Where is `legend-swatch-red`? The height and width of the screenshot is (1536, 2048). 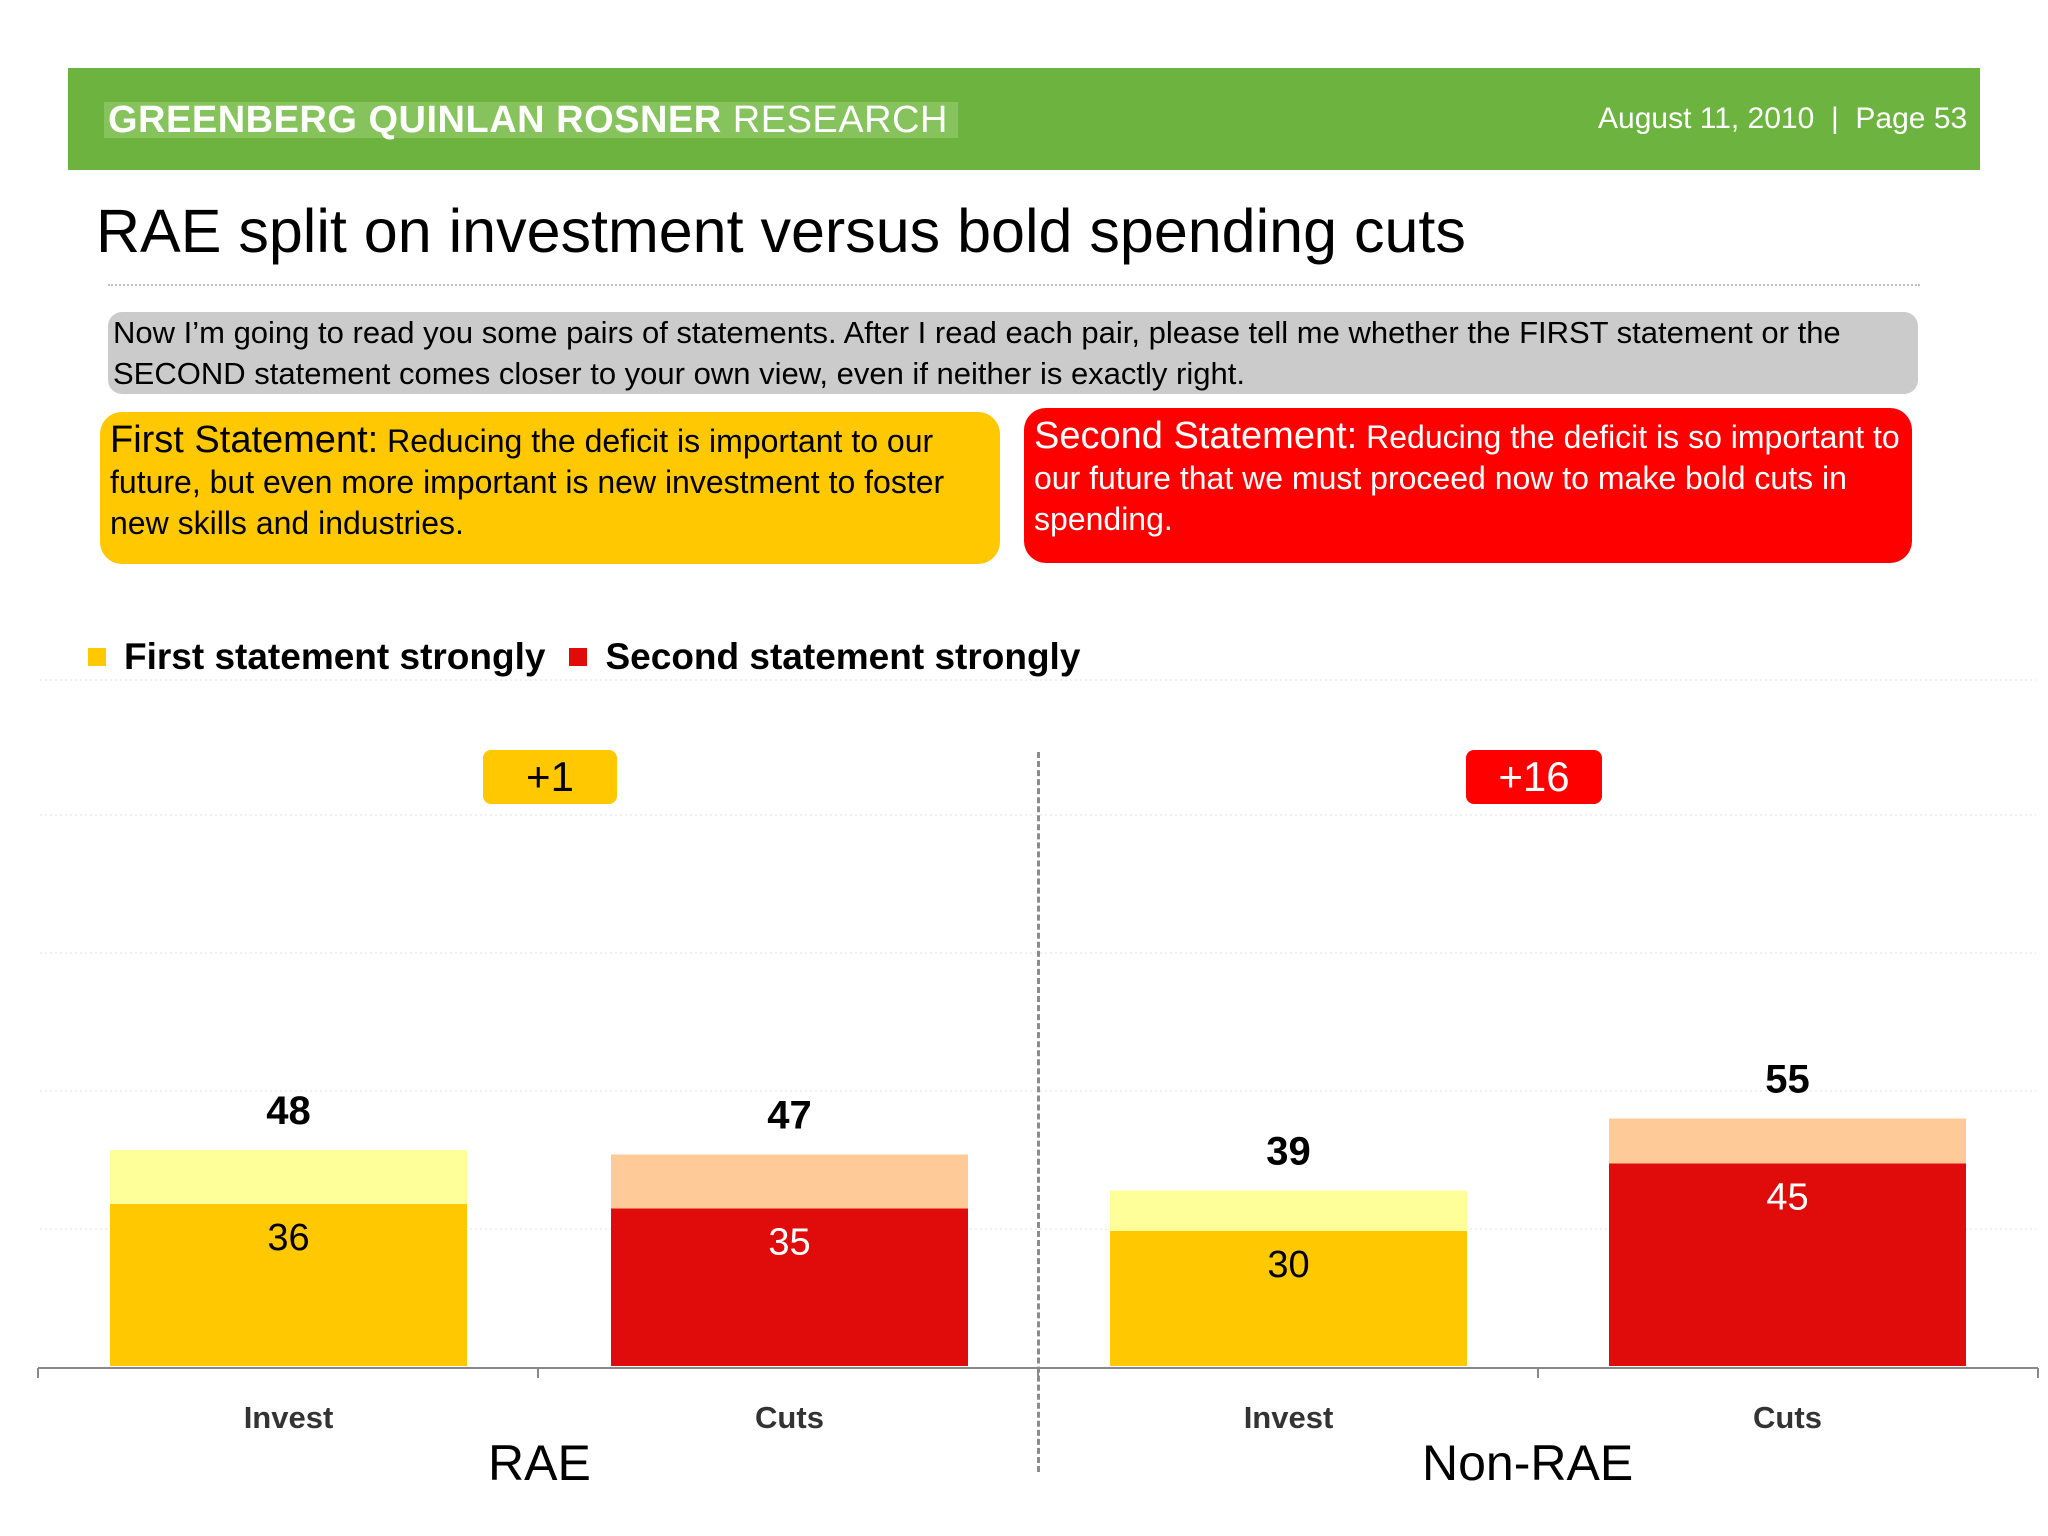 legend-swatch-red is located at coordinates (578, 657).